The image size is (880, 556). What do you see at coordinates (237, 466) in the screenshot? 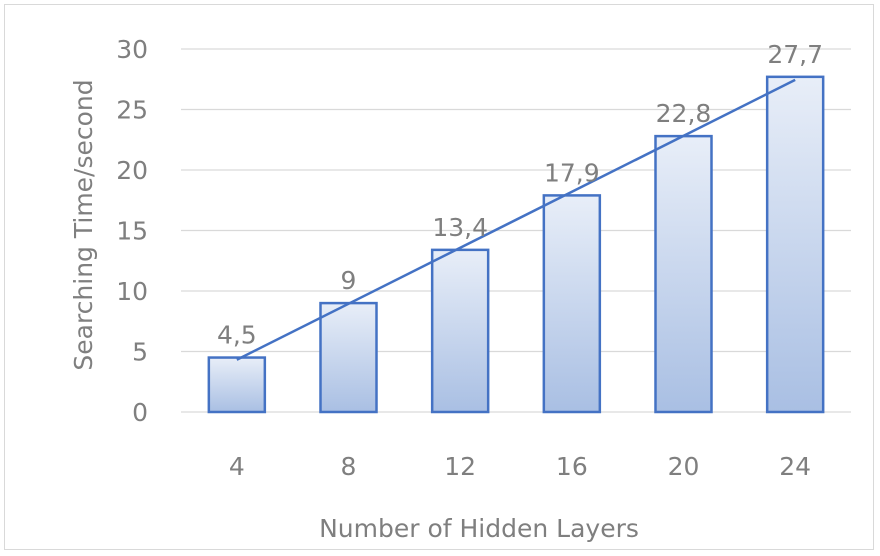
I see `x-tick-label: 4` at bounding box center [237, 466].